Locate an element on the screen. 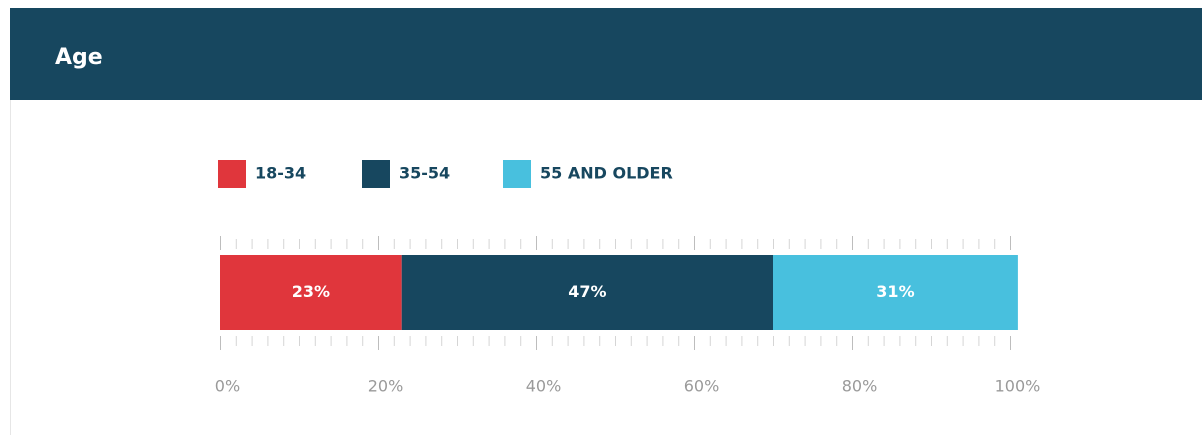  x-tick-label: 0% is located at coordinates (227, 386).